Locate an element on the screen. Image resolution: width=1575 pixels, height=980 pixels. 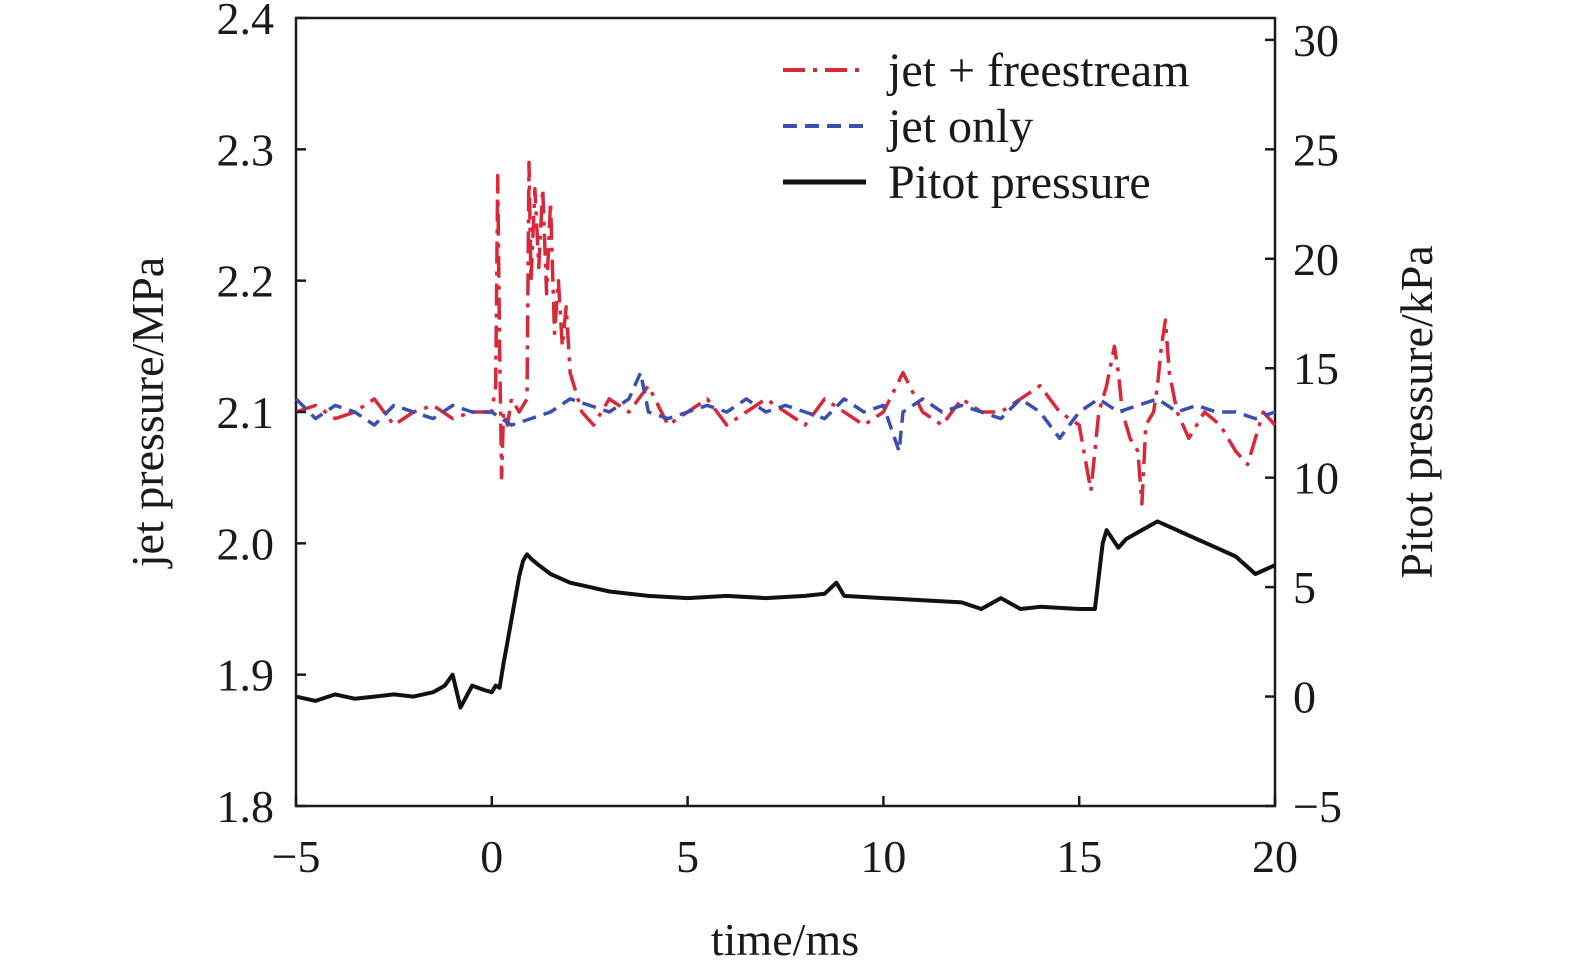
legend-label: Pitot pressure is located at coordinates (1019, 182).